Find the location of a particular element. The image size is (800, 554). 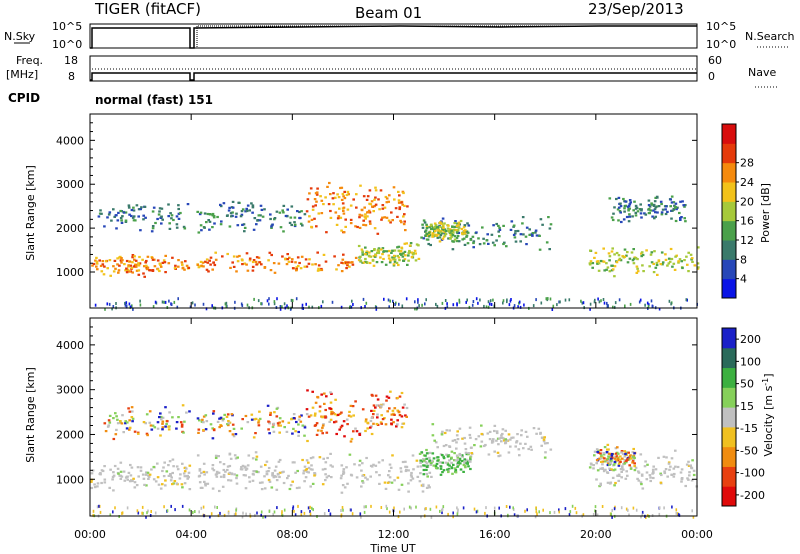

time-tick-label: 00:00 is located at coordinates (697, 534).